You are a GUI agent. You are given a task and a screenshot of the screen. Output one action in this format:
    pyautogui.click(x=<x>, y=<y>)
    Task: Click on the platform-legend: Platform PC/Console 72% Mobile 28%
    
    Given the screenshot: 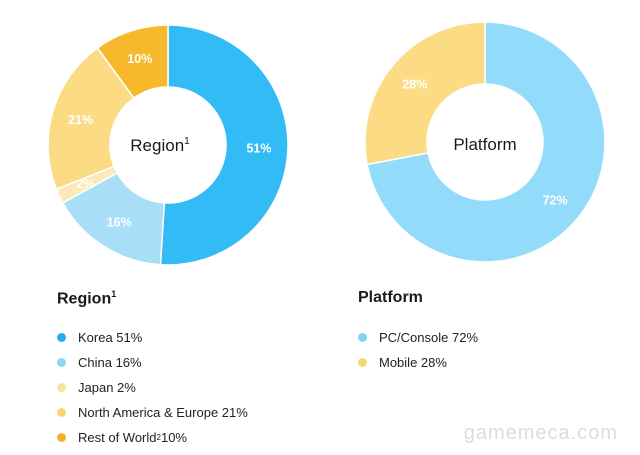 What is the action you would take?
    pyautogui.click(x=418, y=332)
    